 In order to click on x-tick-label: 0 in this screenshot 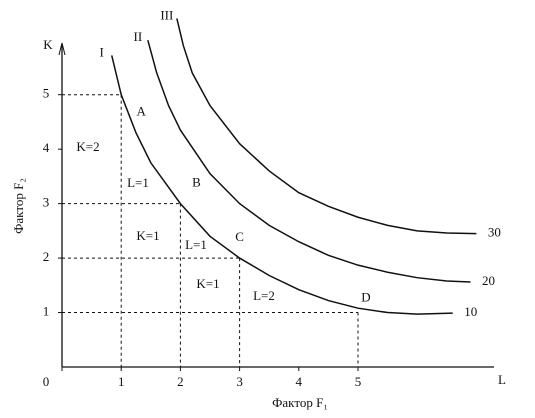, I will do `click(46, 381)`.